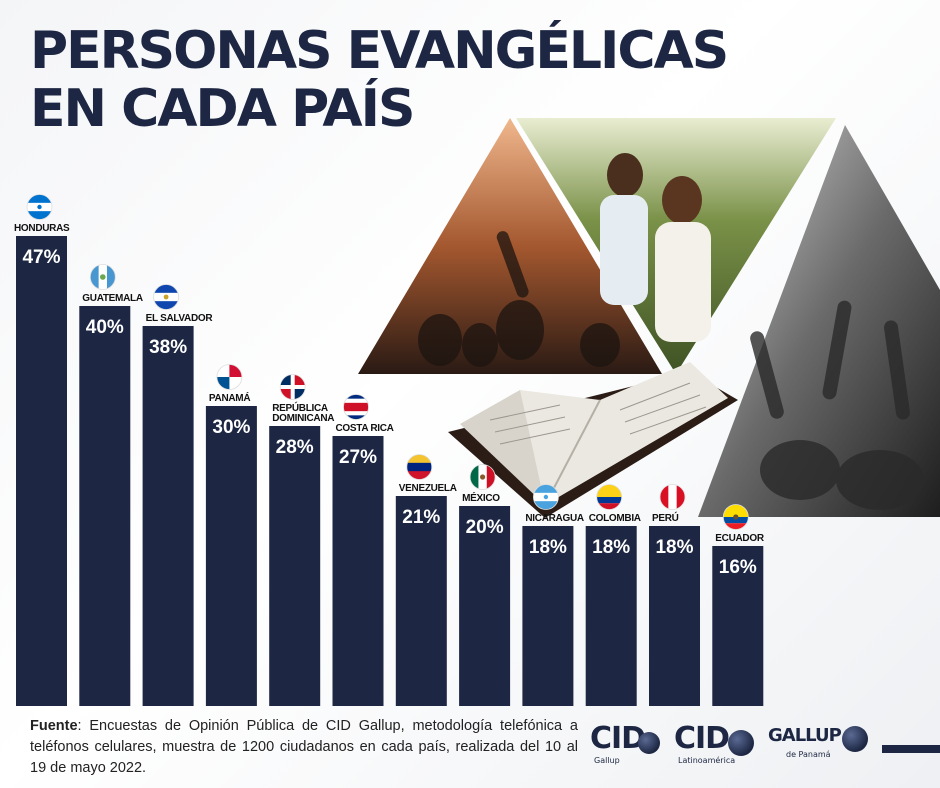 This screenshot has height=788, width=940. Describe the element at coordinates (54, 726) in the screenshot. I see `source-label: Fuente` at that location.